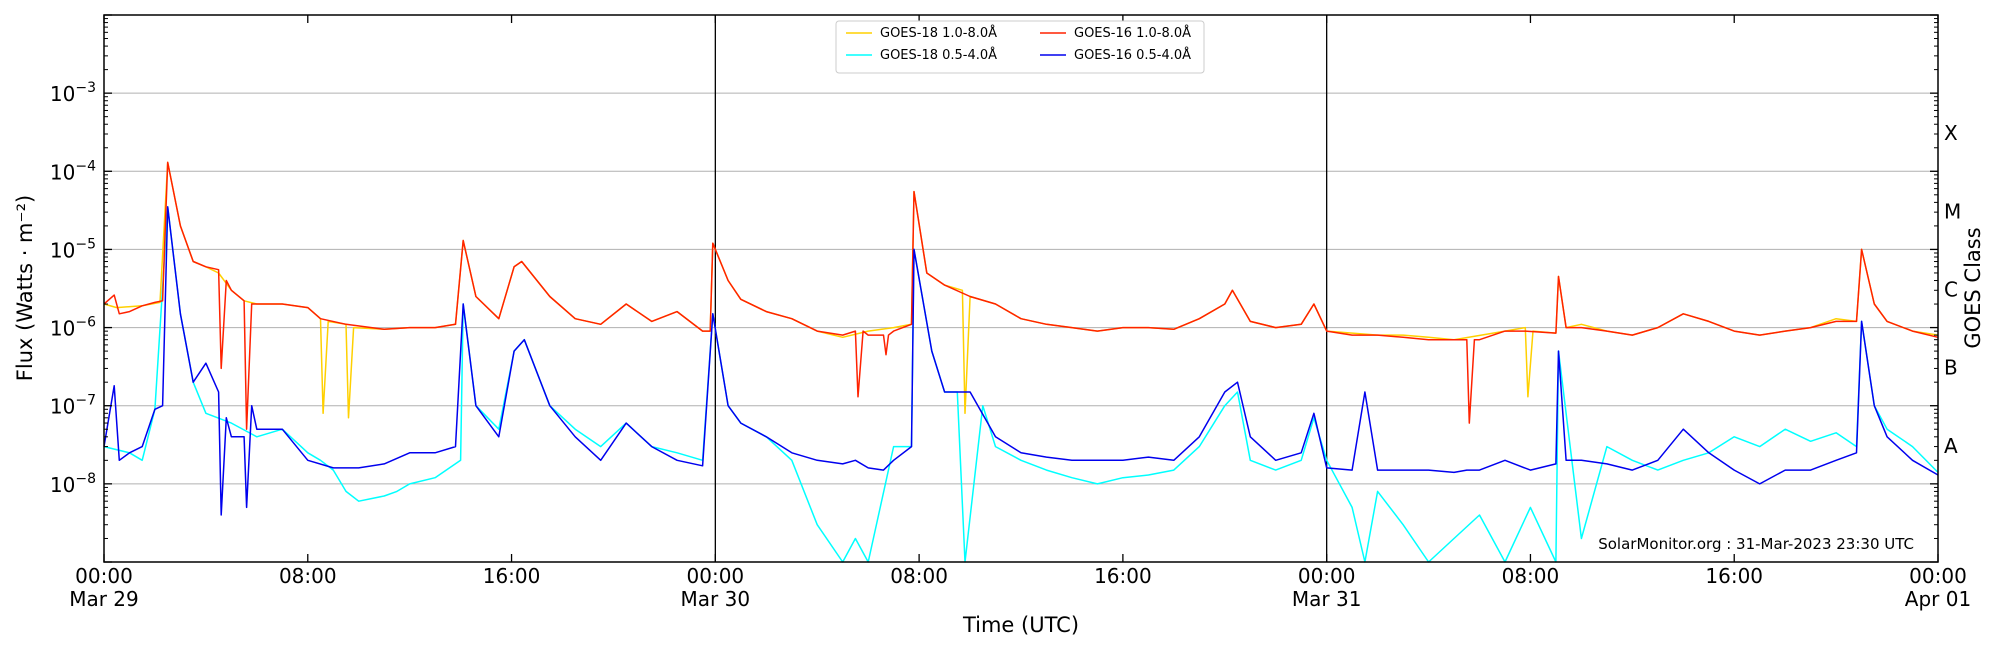 The width and height of the screenshot is (2000, 650). I want to click on y-tick-label: 10⁻⁸, so click(73, 484).